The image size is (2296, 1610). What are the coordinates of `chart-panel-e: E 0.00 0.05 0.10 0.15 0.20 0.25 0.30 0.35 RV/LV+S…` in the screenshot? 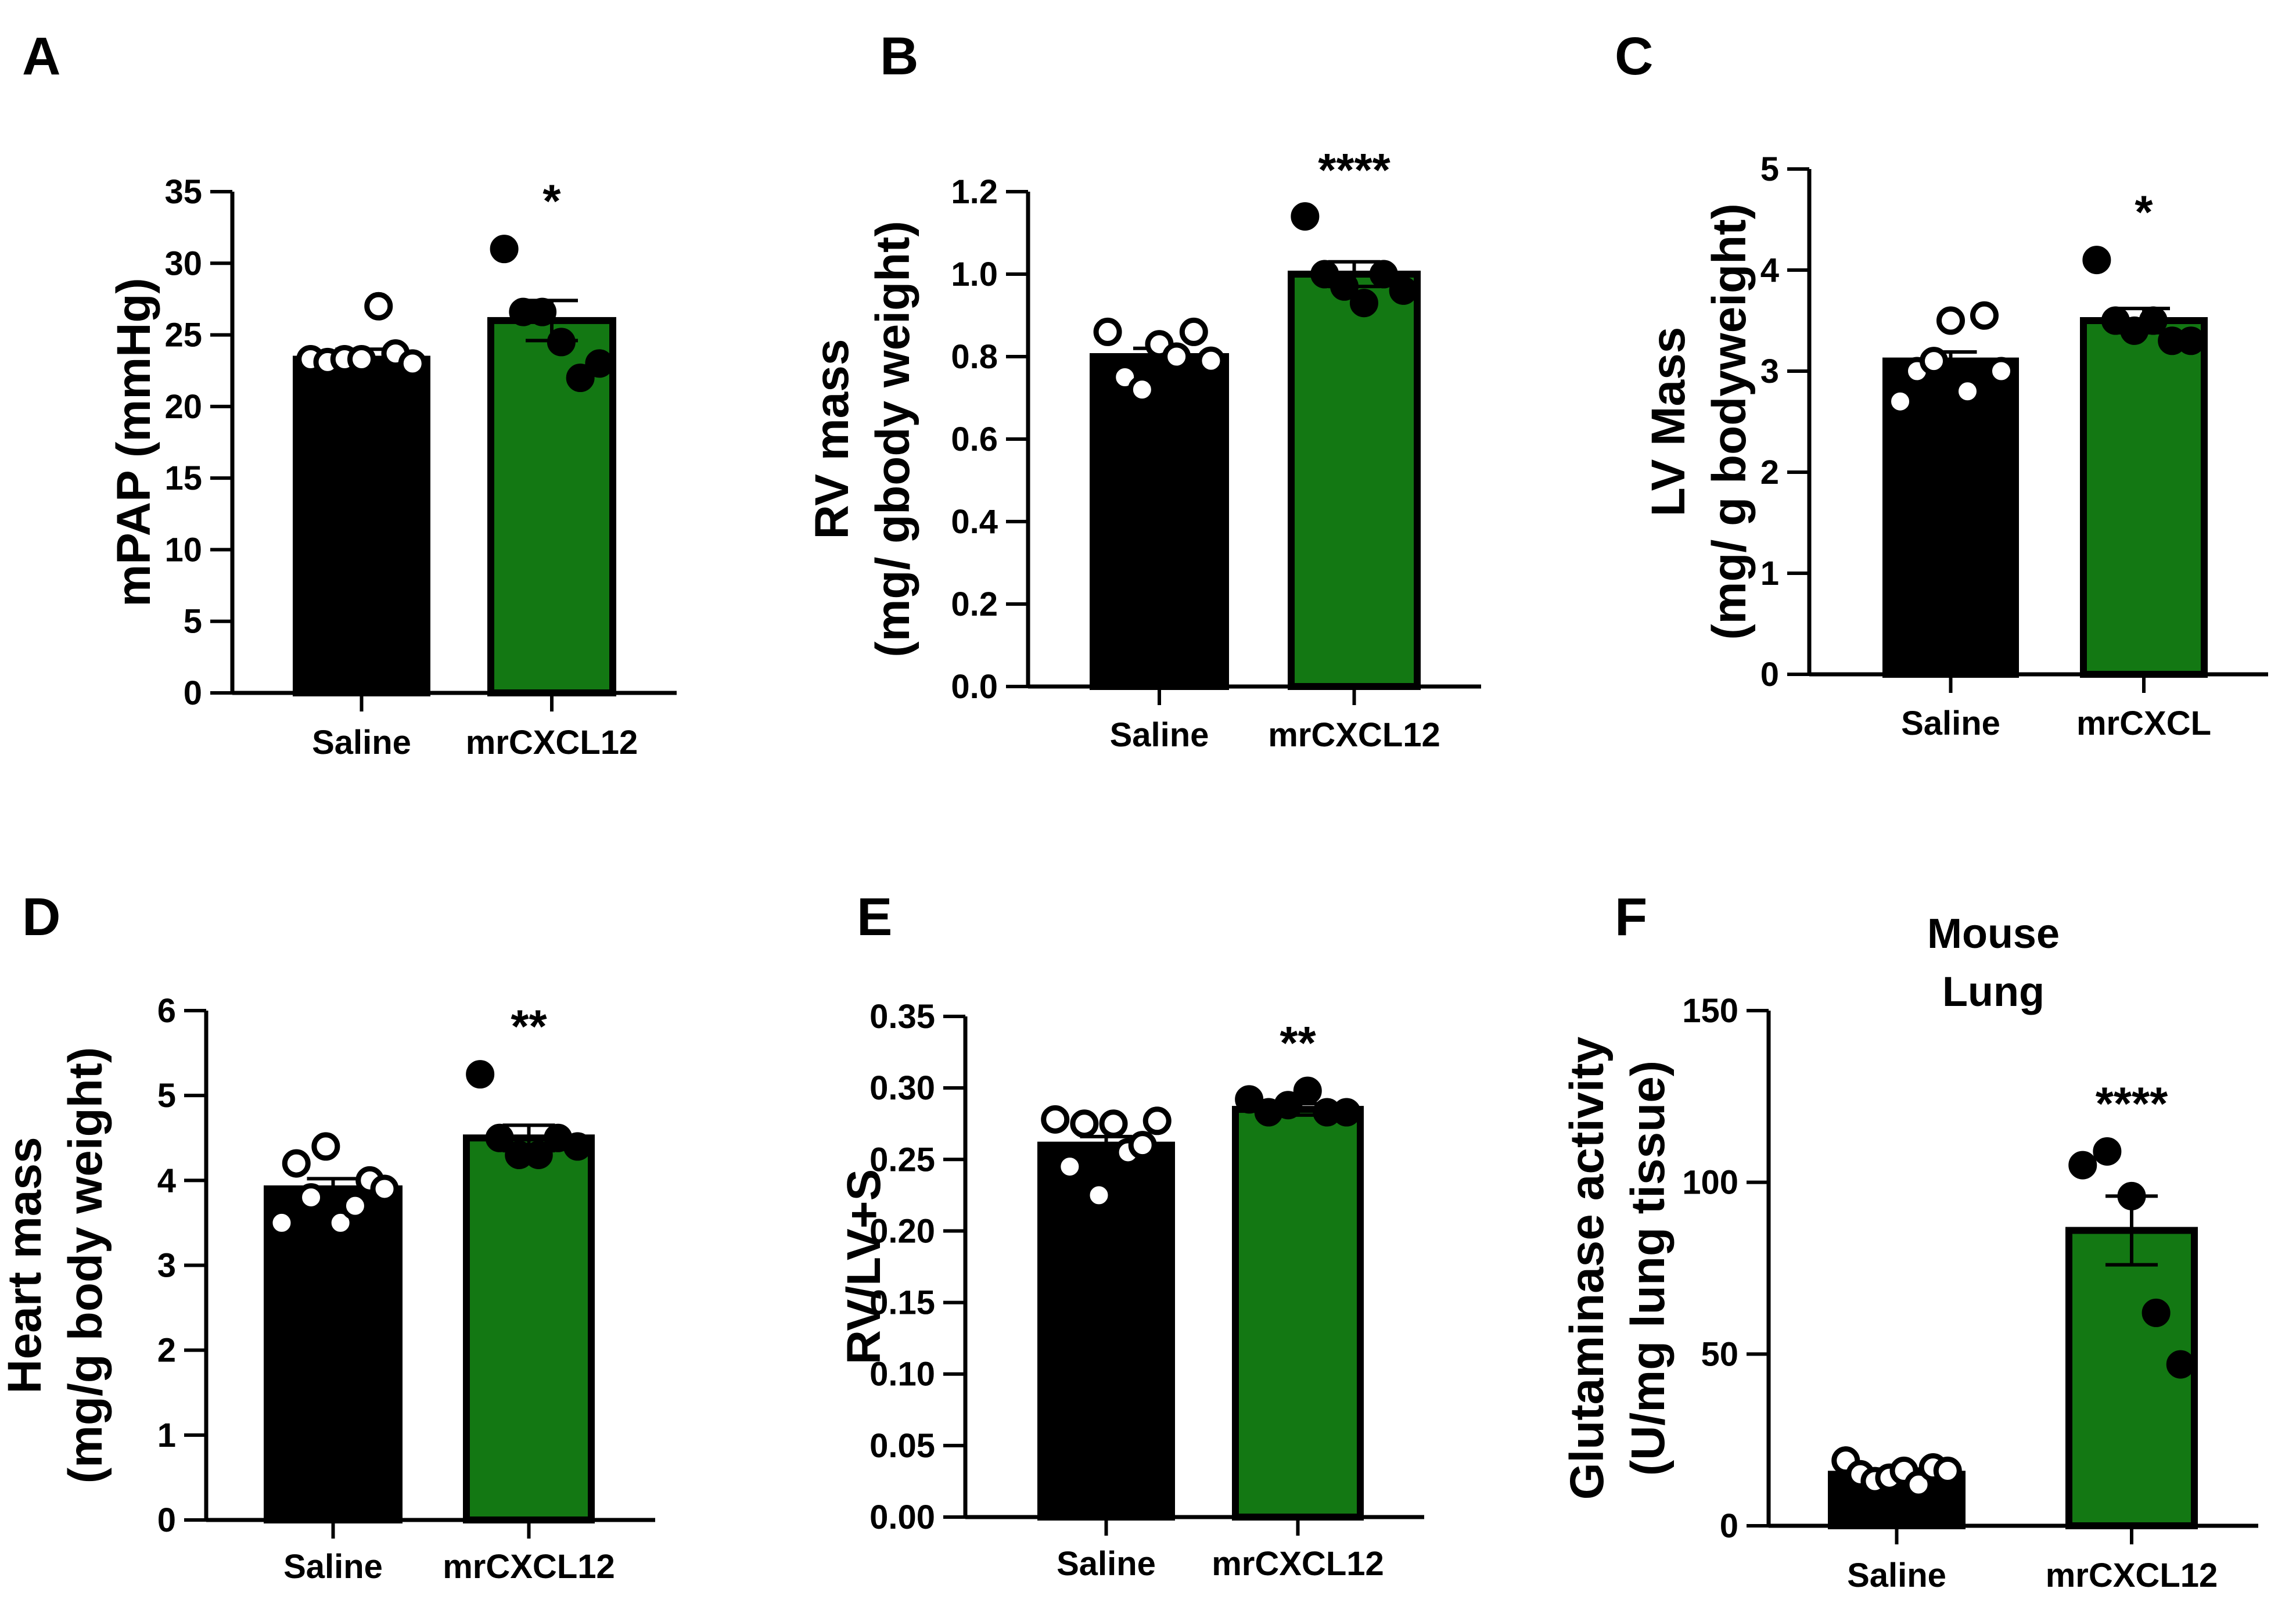 It's located at (1131, 1235).